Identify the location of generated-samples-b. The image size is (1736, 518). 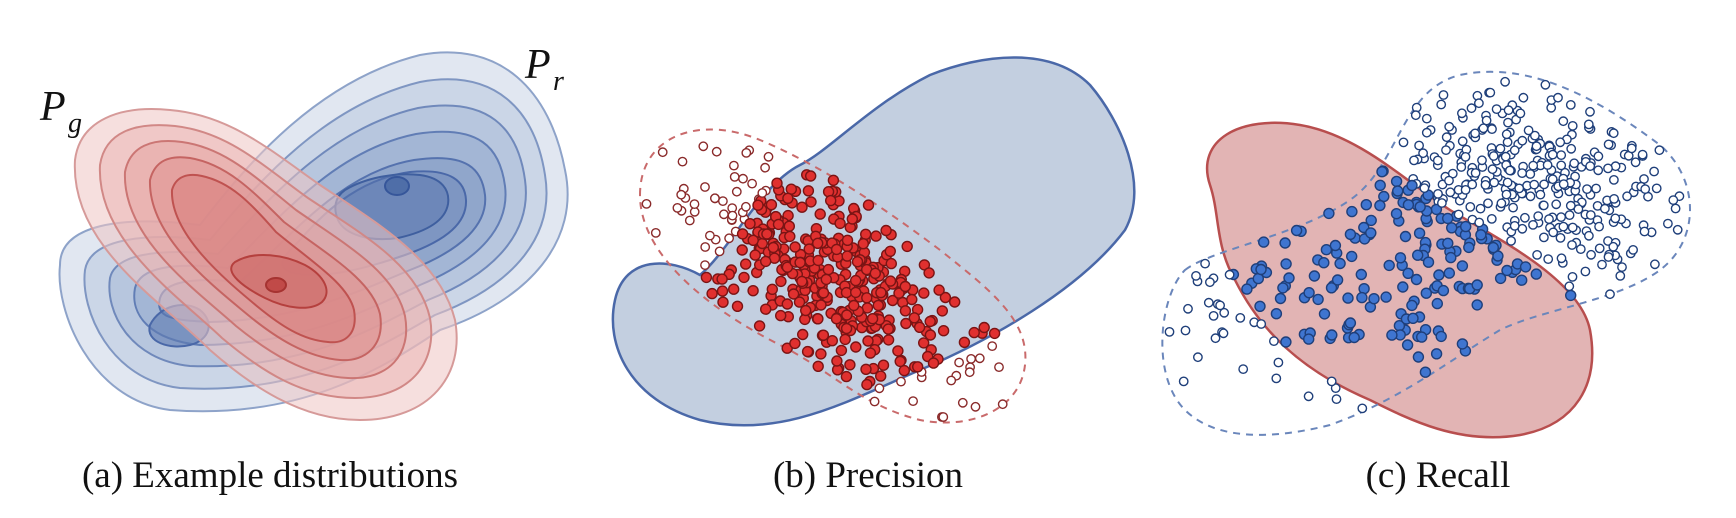
(824, 281).